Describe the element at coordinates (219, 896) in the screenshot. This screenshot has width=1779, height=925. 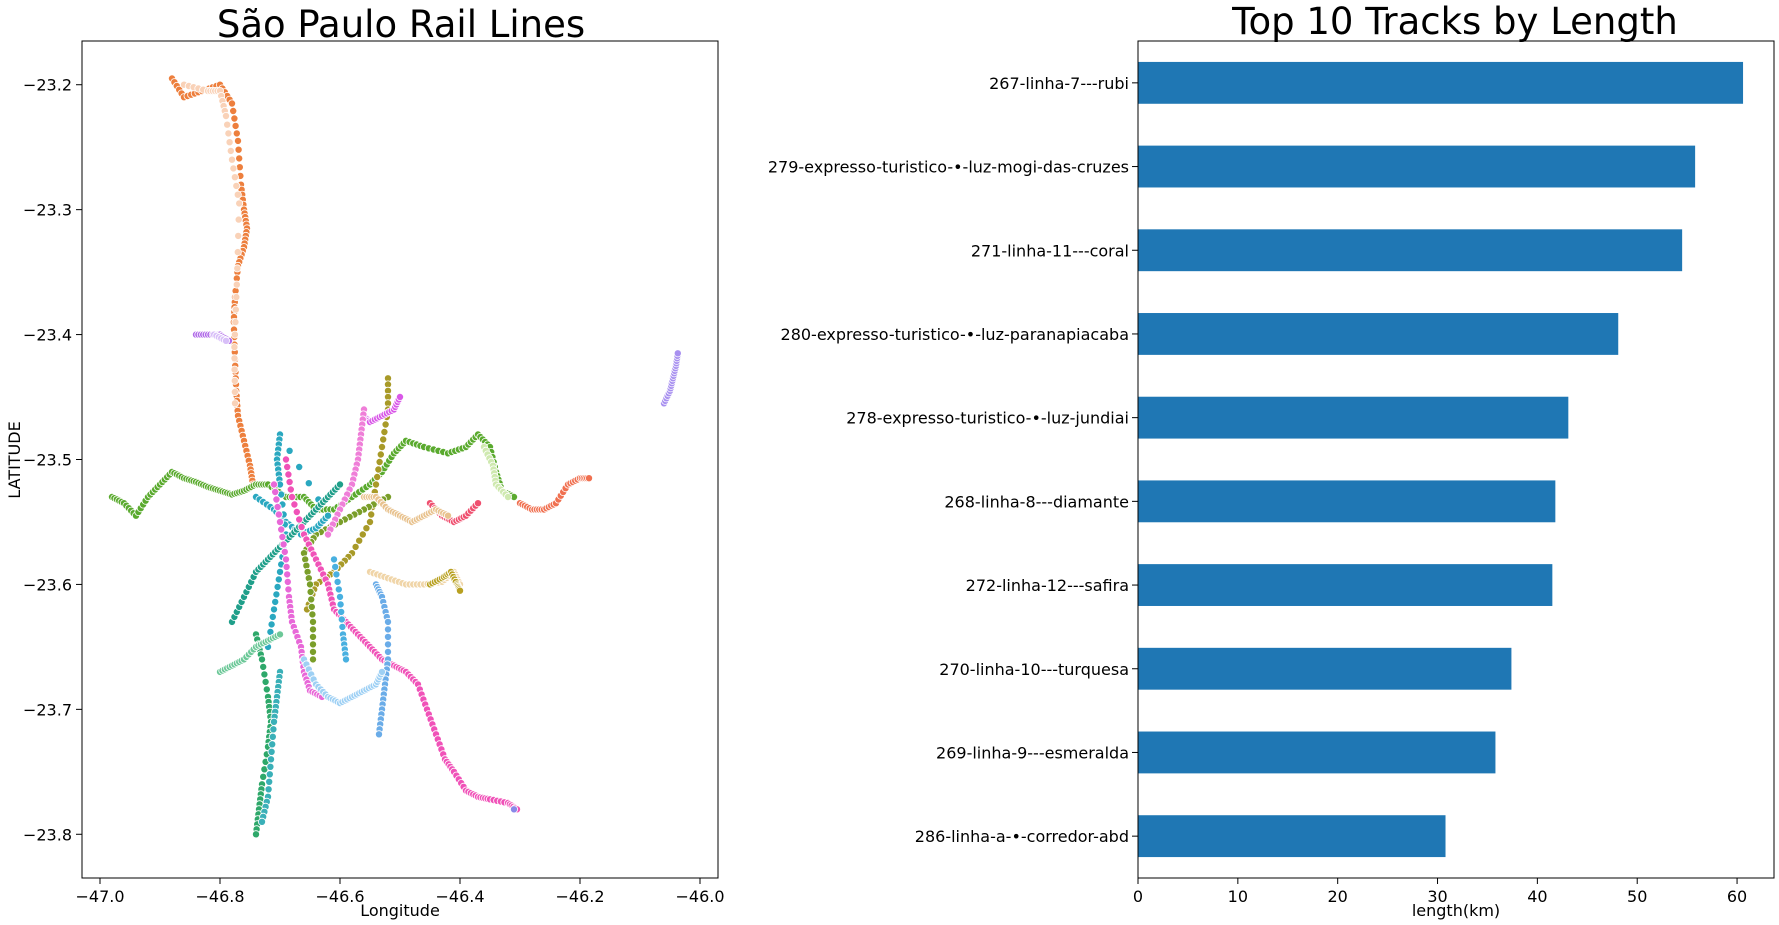
I see `scatter-x-tick-label: −46.8` at that location.